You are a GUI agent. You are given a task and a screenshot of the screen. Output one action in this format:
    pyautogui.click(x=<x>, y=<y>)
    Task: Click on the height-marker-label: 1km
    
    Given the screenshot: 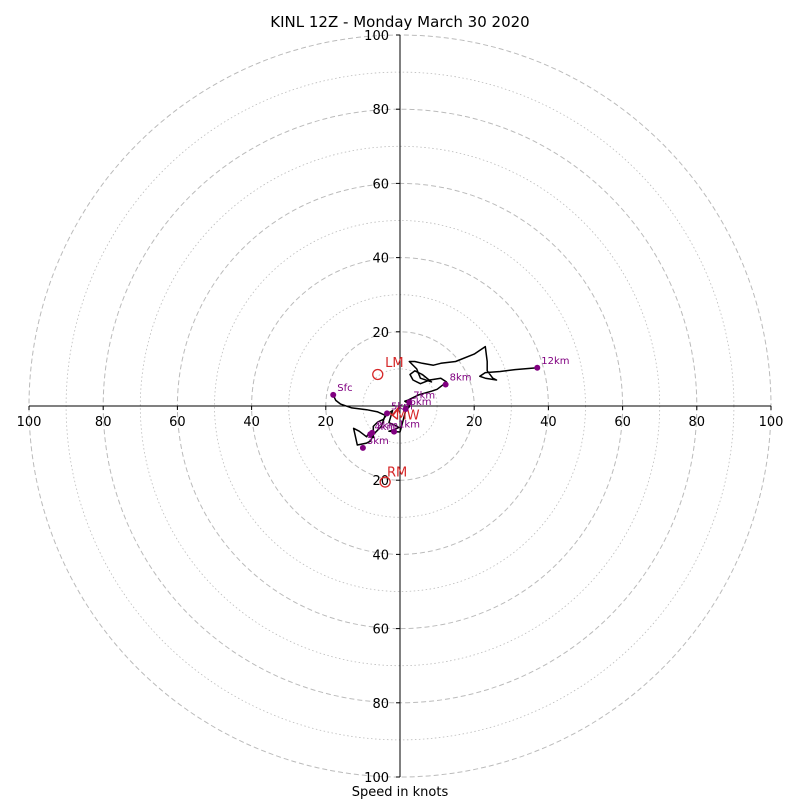 What is the action you would take?
    pyautogui.click(x=409, y=425)
    